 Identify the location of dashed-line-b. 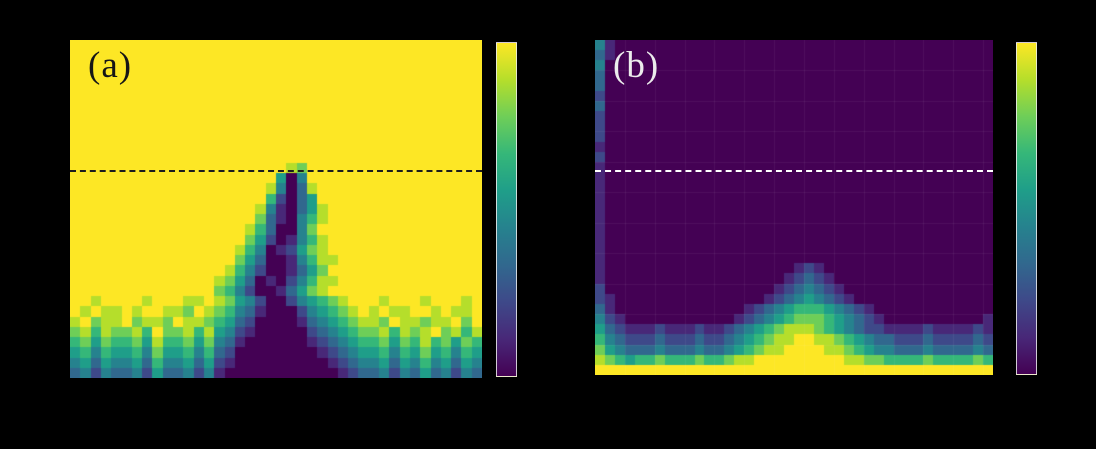
(794, 170).